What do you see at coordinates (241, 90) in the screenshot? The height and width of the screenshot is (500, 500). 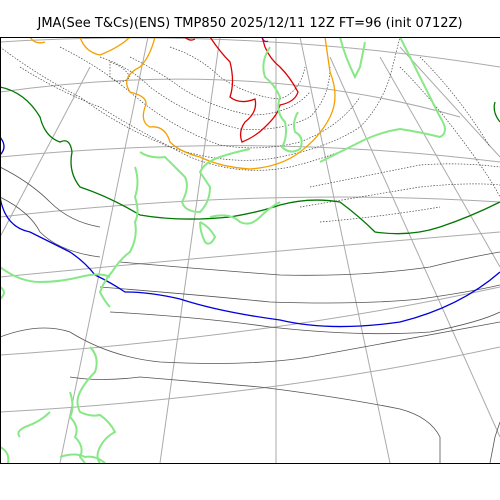 I see `isotherm-red` at bounding box center [241, 90].